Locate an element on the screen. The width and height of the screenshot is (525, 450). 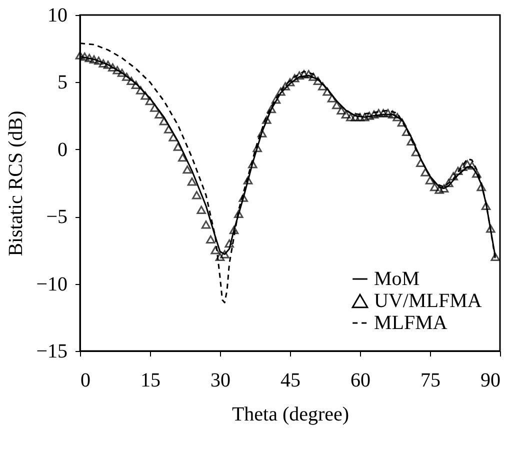
y-tick-label: 0 is located at coordinates (63, 149).